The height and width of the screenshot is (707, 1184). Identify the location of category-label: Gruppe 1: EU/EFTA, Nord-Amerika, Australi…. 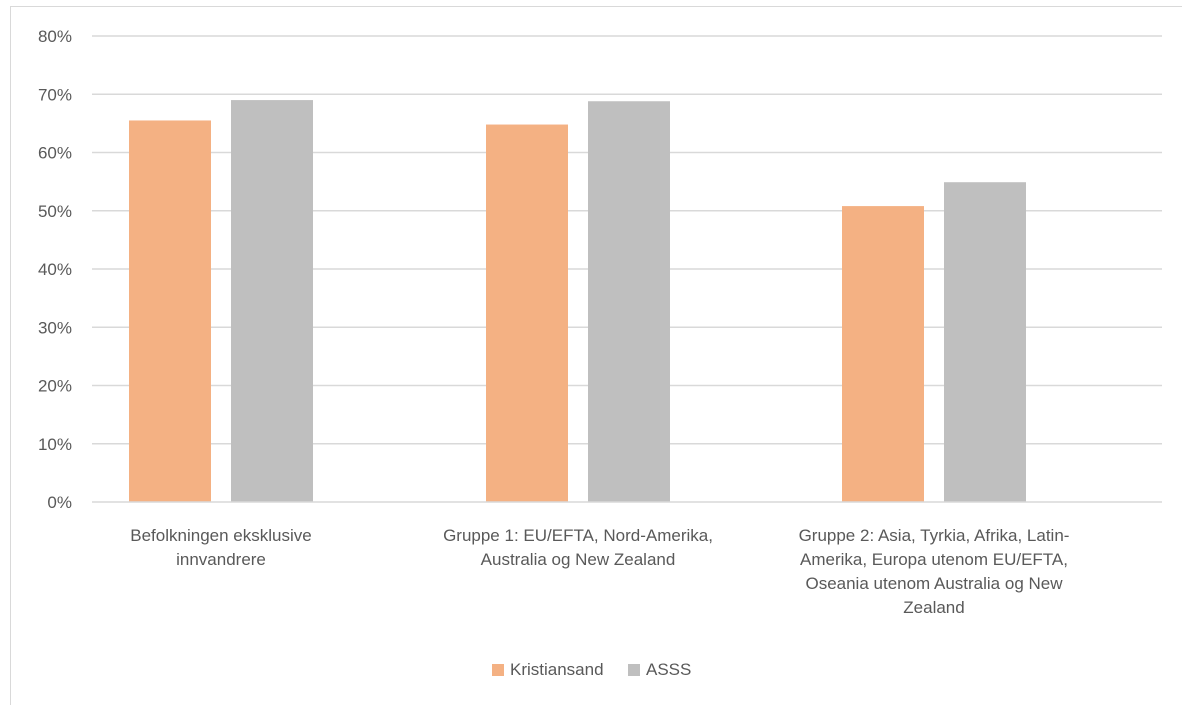
(578, 547).